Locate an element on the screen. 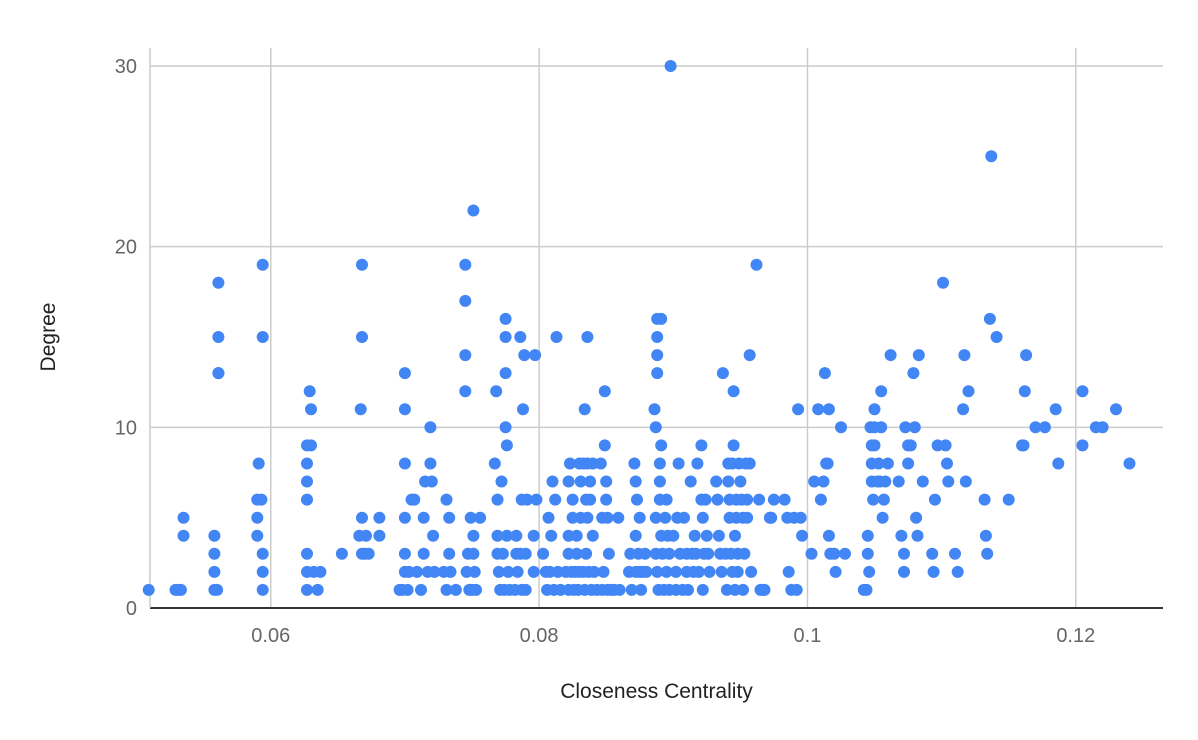 This screenshot has width=1198, height=740. x-tick-label: 0.1 is located at coordinates (808, 636).